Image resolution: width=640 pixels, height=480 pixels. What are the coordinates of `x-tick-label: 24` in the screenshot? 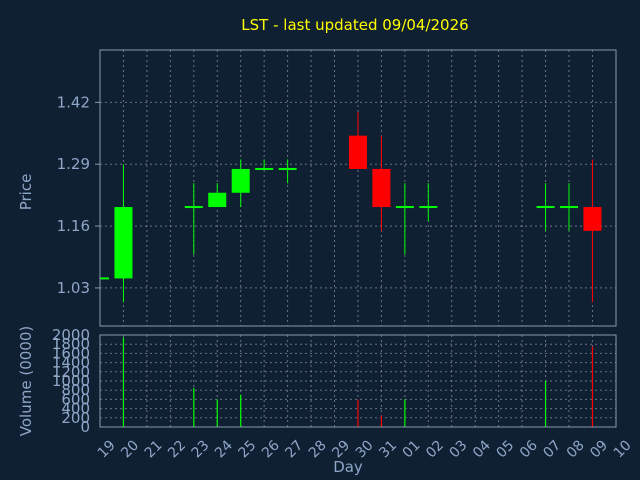 It's located at (224, 449).